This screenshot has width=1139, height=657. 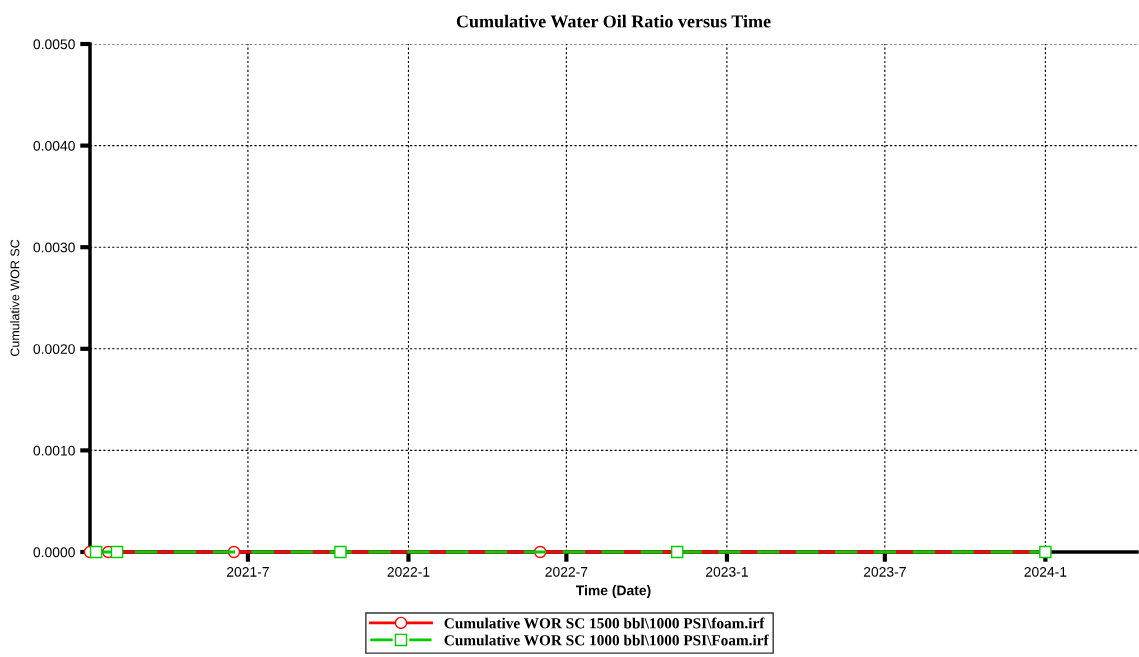 What do you see at coordinates (1045, 571) in the screenshot?
I see `x-tick-label: 2024-1` at bounding box center [1045, 571].